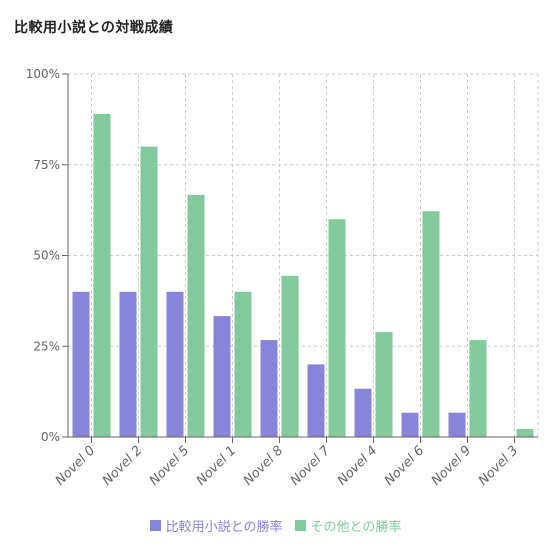 The height and width of the screenshot is (551, 551). What do you see at coordinates (46, 165) in the screenshot?
I see `y-tick-label: 75%` at bounding box center [46, 165].